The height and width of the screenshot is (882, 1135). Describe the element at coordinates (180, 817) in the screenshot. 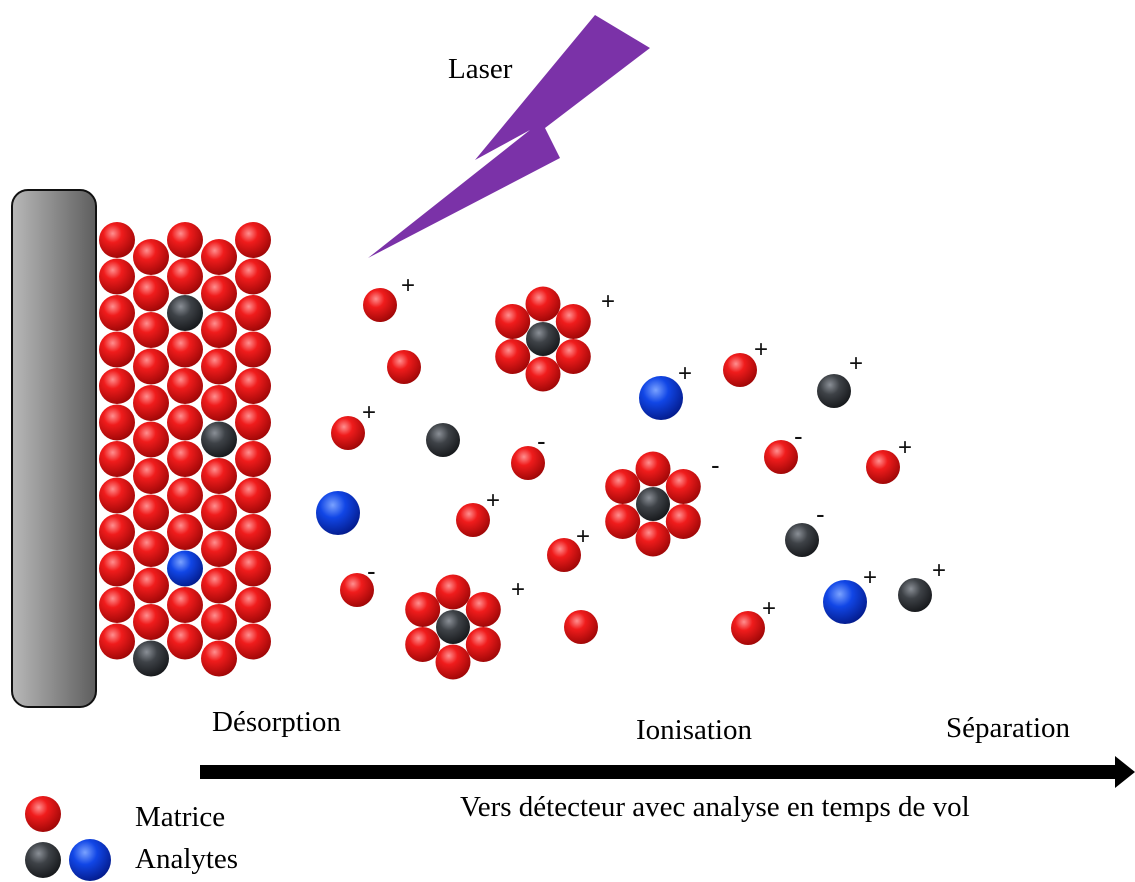

I see `legend-matrix-label: Matrice` at that location.